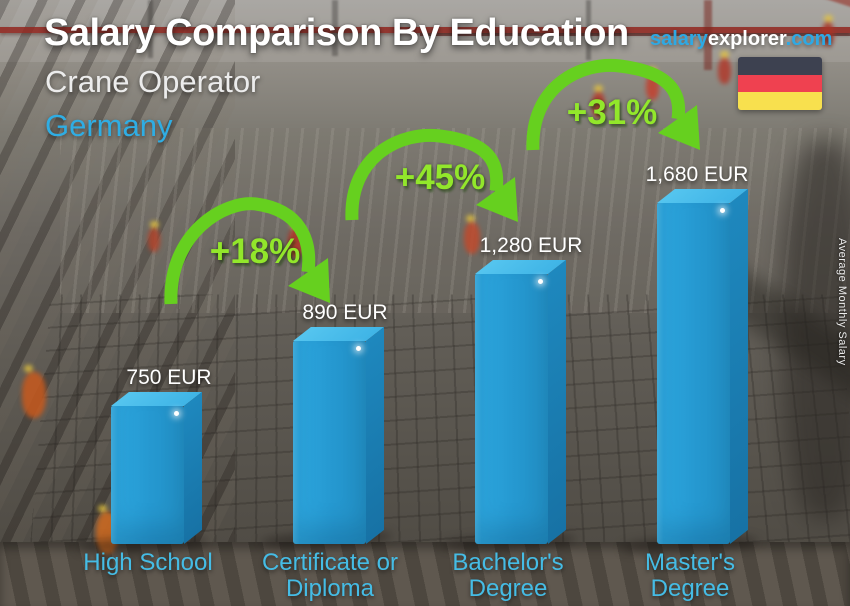  What do you see at coordinates (746, 39) in the screenshot?
I see `brand-explorer: explorer` at bounding box center [746, 39].